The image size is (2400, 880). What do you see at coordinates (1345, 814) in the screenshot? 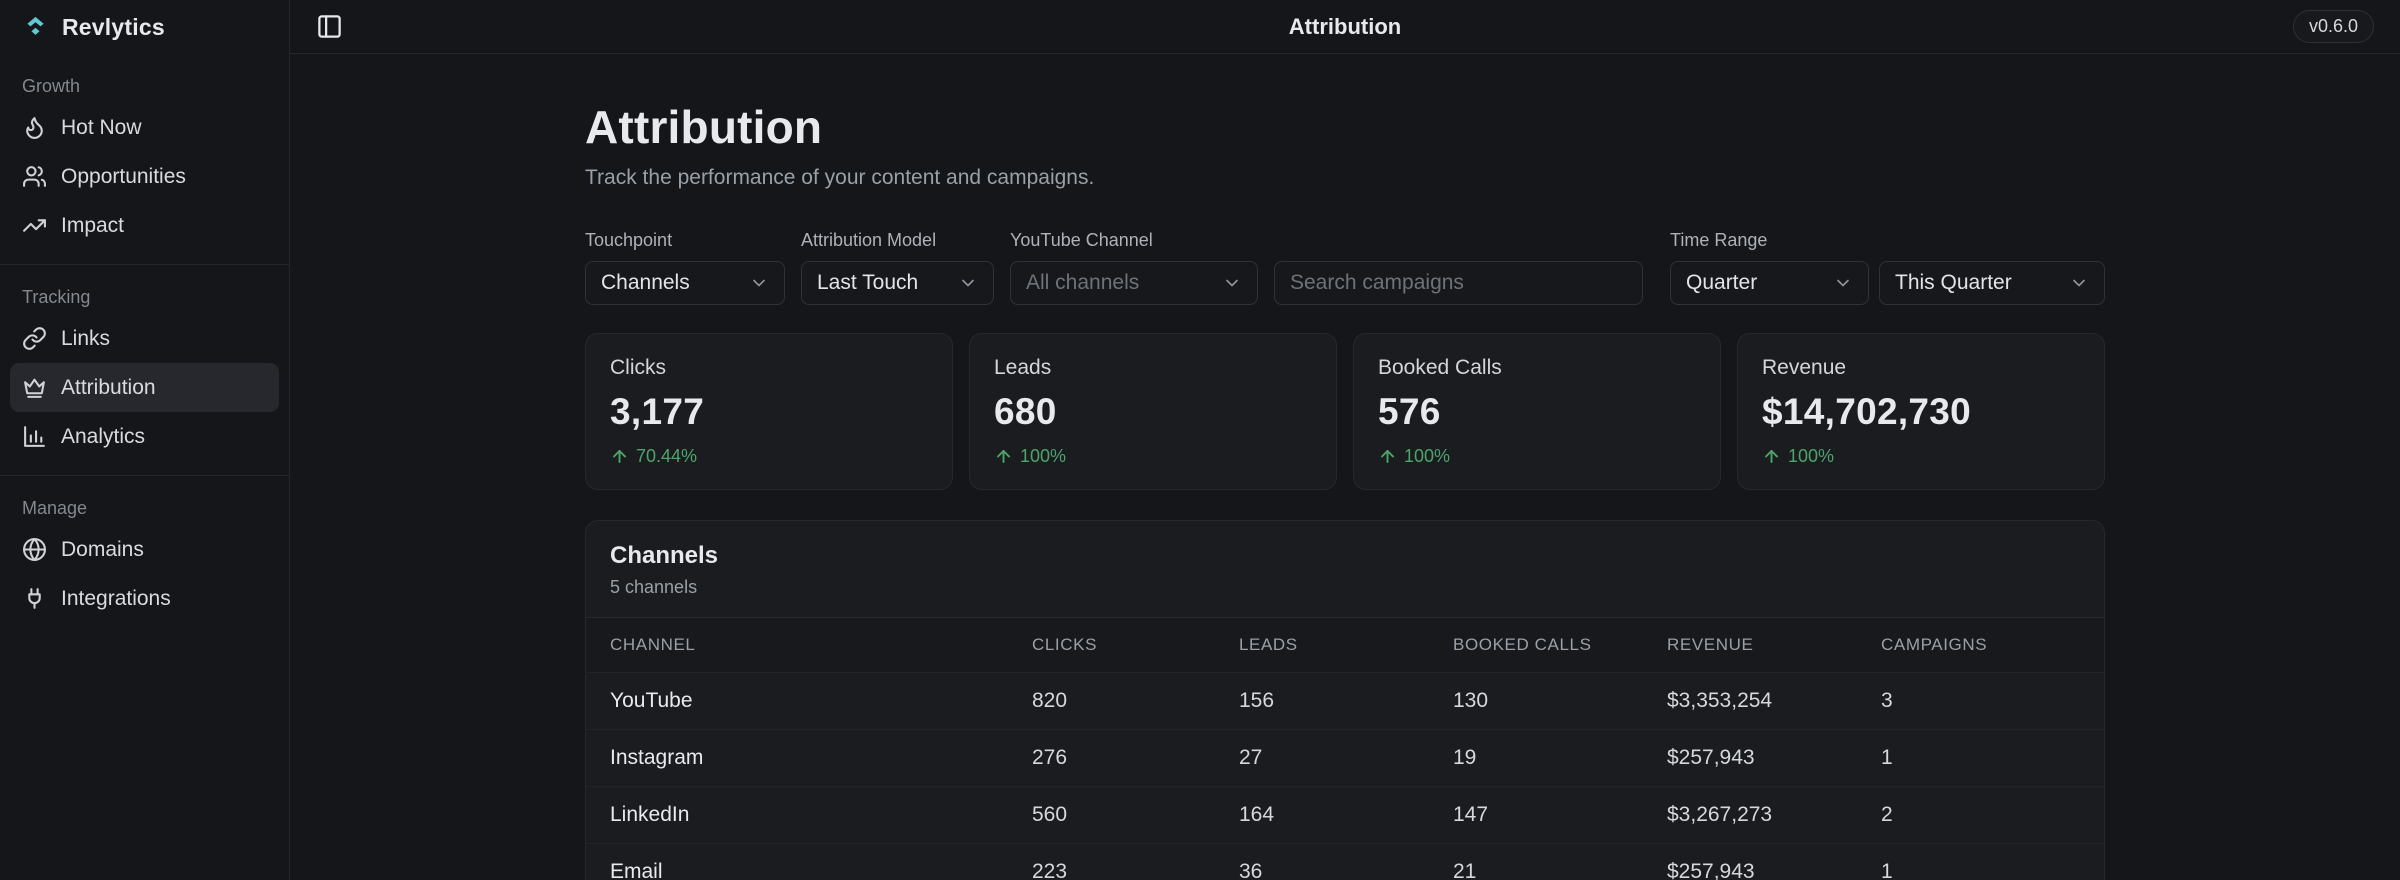
I see `table-row-linkedin: LinkedIn 560 164 147 $3,267,273 2` at bounding box center [1345, 814].